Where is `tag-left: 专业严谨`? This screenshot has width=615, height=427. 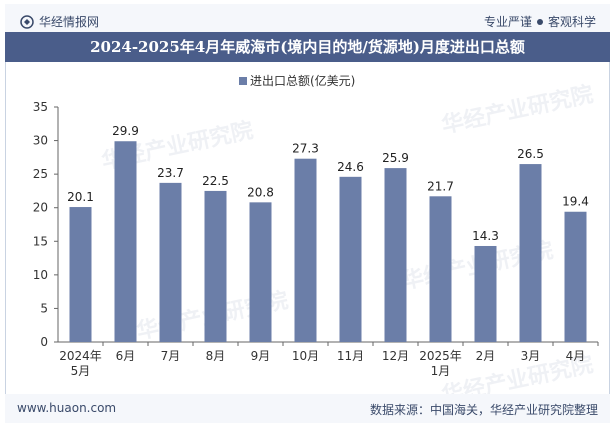
tag-left: 专业严谨 is located at coordinates (507, 22).